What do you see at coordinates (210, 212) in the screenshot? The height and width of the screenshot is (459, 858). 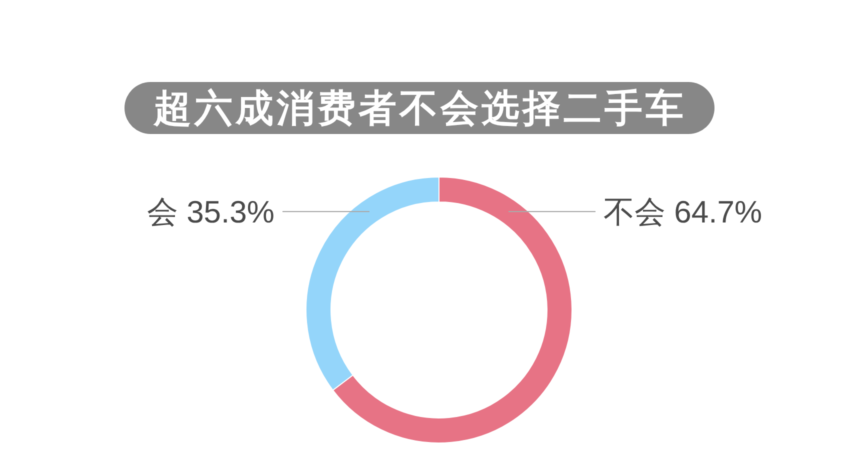 I see `slice-label: 会 35.3%` at bounding box center [210, 212].